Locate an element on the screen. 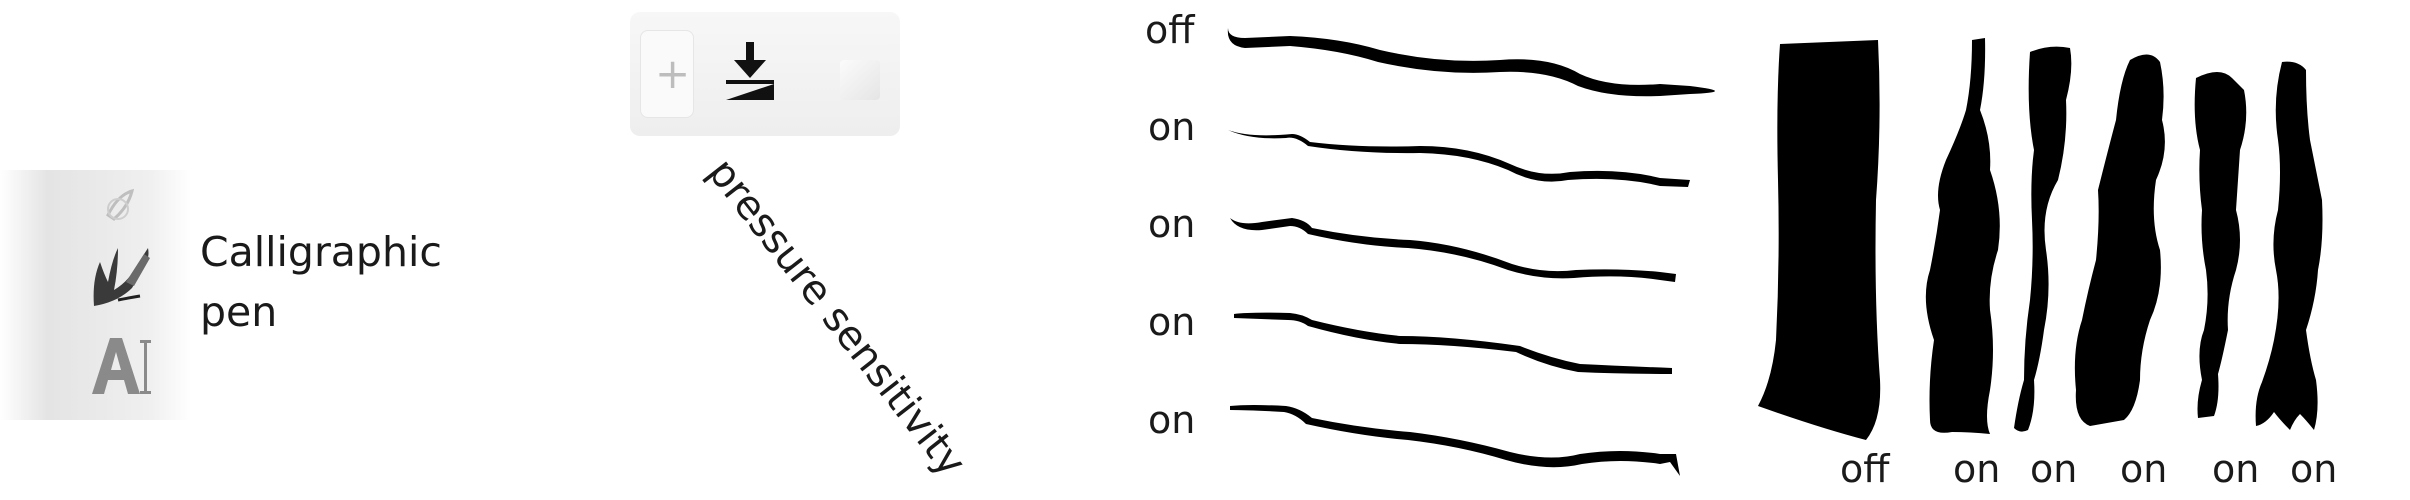 The image size is (2410, 500). tool-label-line1: Calligraphic is located at coordinates (321, 252).